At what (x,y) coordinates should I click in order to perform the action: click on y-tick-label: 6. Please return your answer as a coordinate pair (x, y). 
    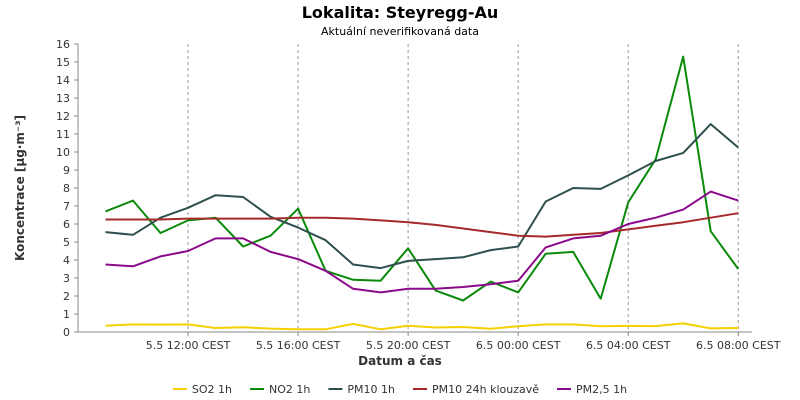
    Looking at the image, I should click on (66, 224).